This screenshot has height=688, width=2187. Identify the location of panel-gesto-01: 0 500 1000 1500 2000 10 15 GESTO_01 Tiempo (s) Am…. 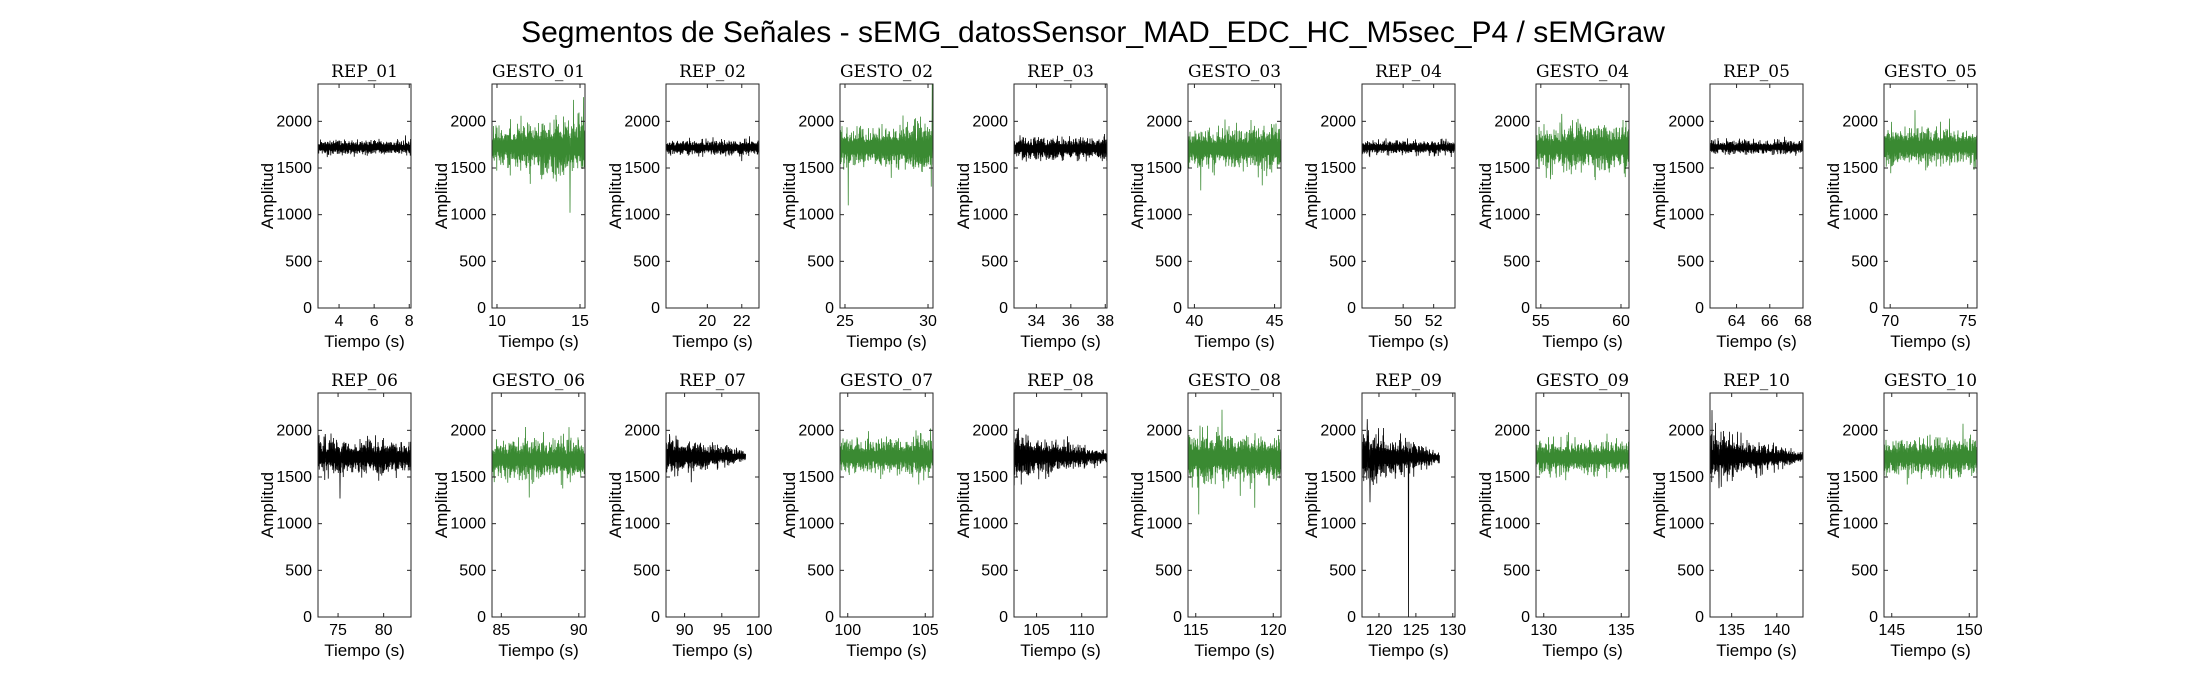
(510, 206).